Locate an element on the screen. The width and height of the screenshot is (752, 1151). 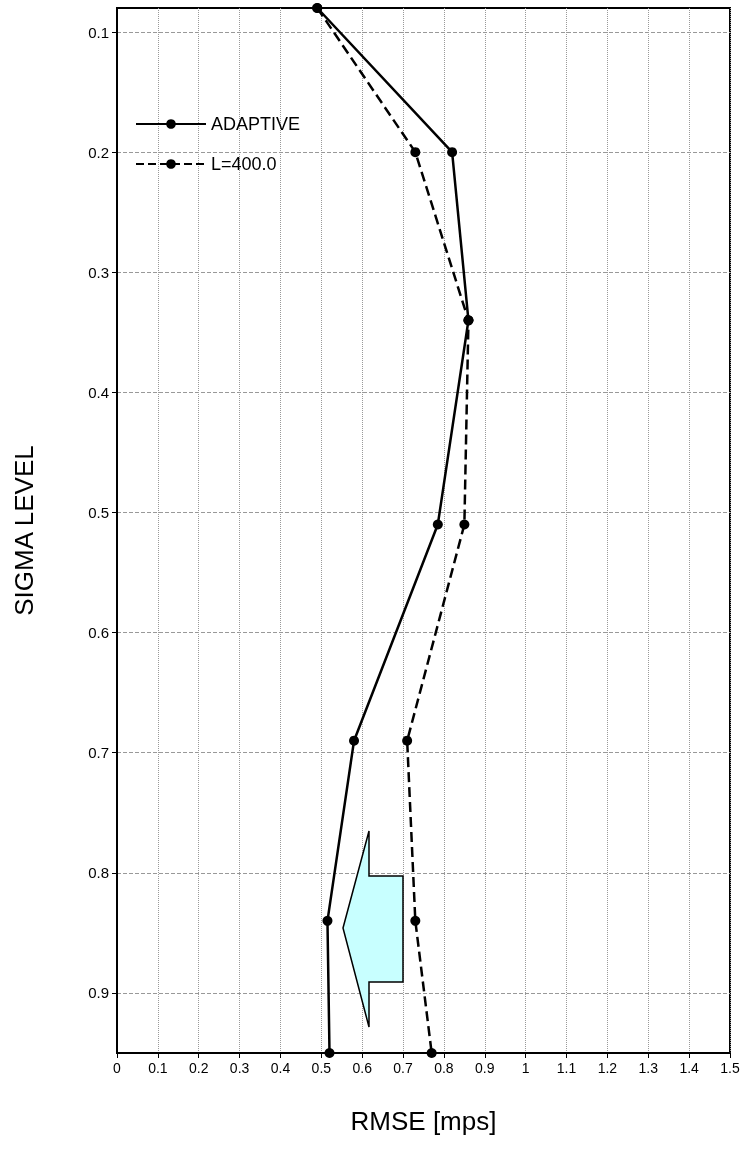
y-tick-label: 0.3 is located at coordinates (98, 272).